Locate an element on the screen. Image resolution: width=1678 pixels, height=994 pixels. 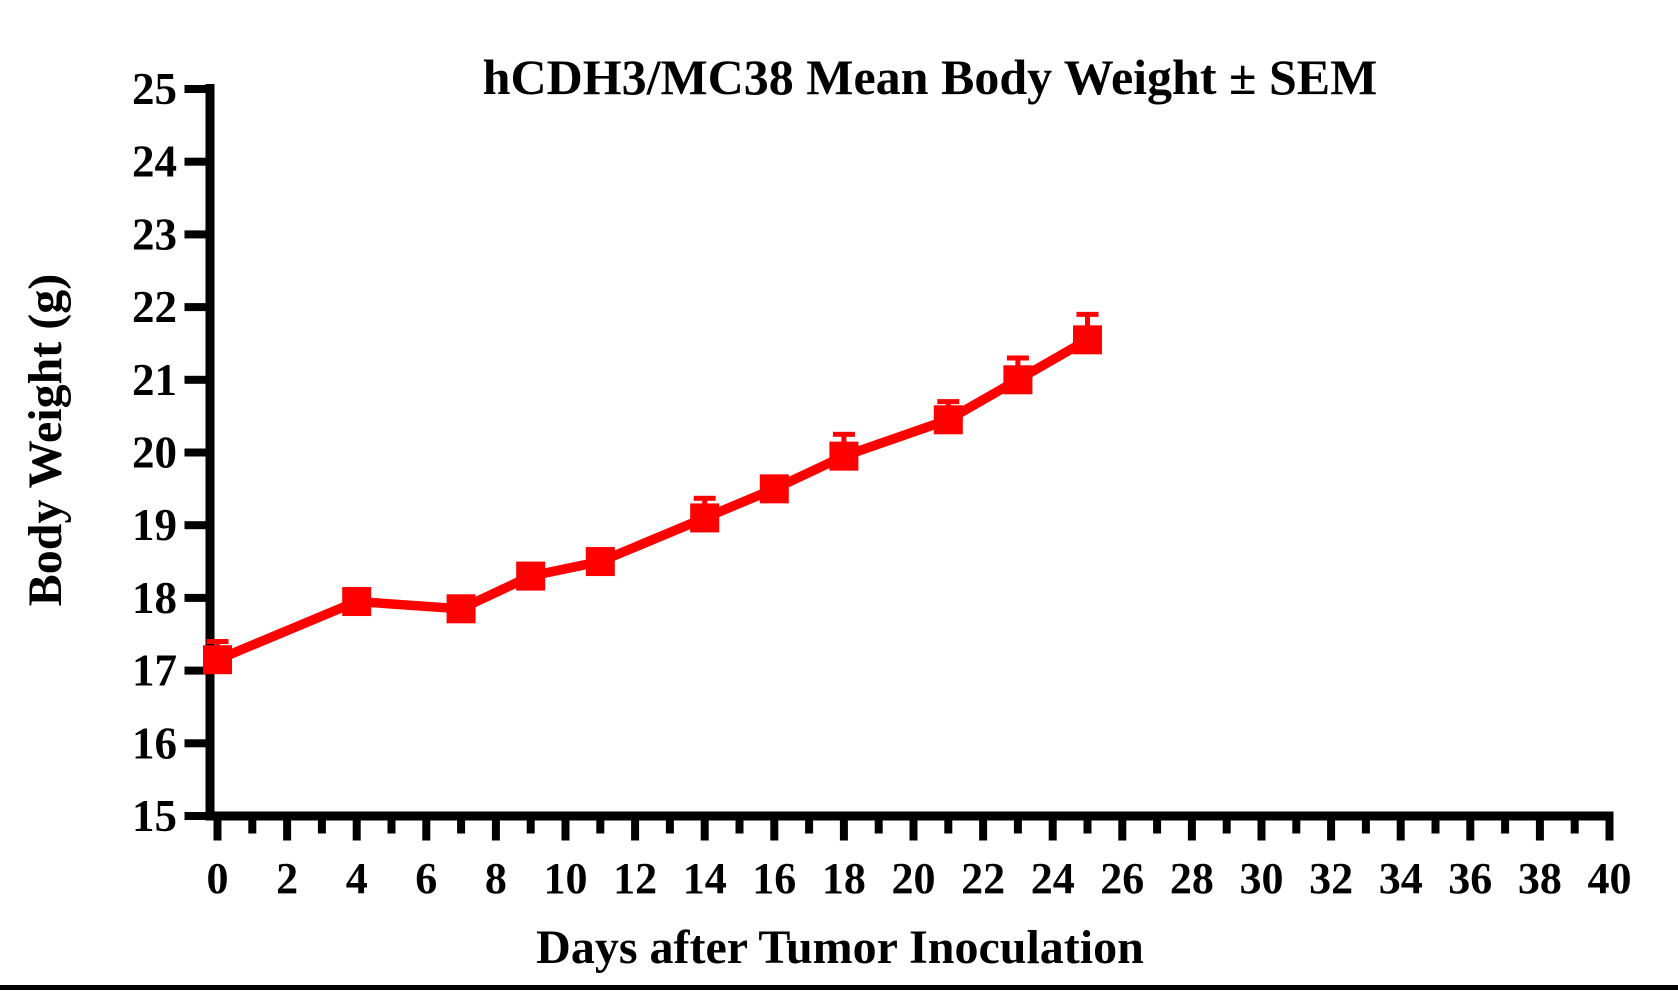
x-tick-label: 38 is located at coordinates (1540, 878).